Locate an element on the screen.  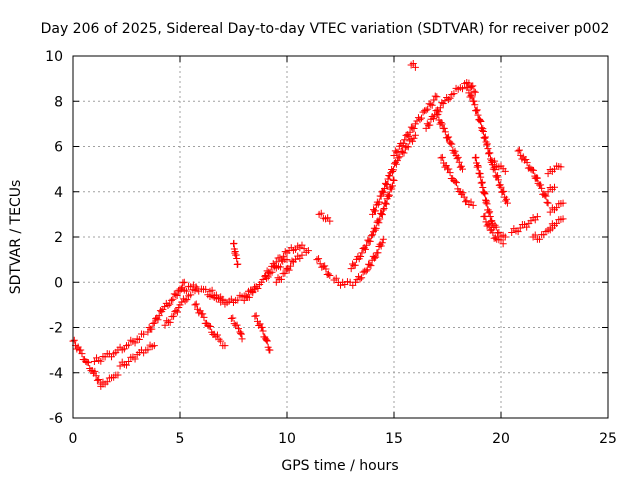
y-tick-label: -6 is located at coordinates (56, 419).